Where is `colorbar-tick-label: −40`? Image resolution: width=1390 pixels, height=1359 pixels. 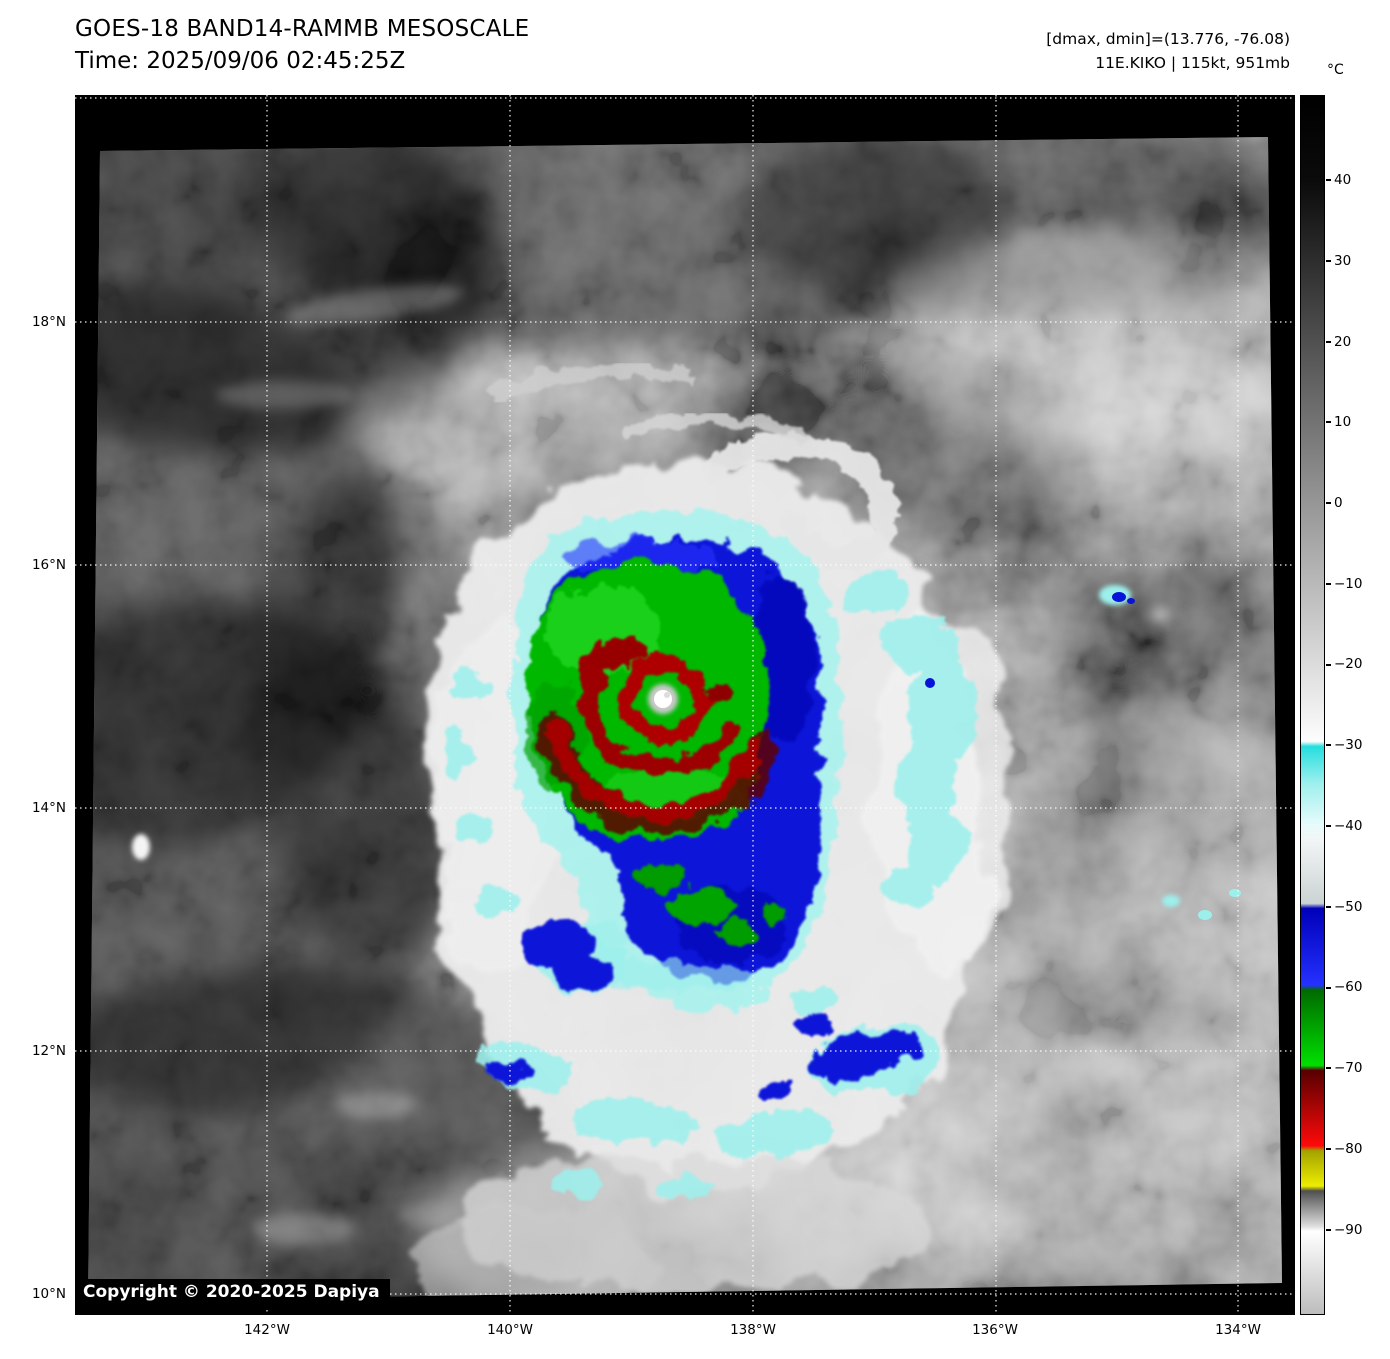
colorbar-tick-label: −40 is located at coordinates (1348, 826).